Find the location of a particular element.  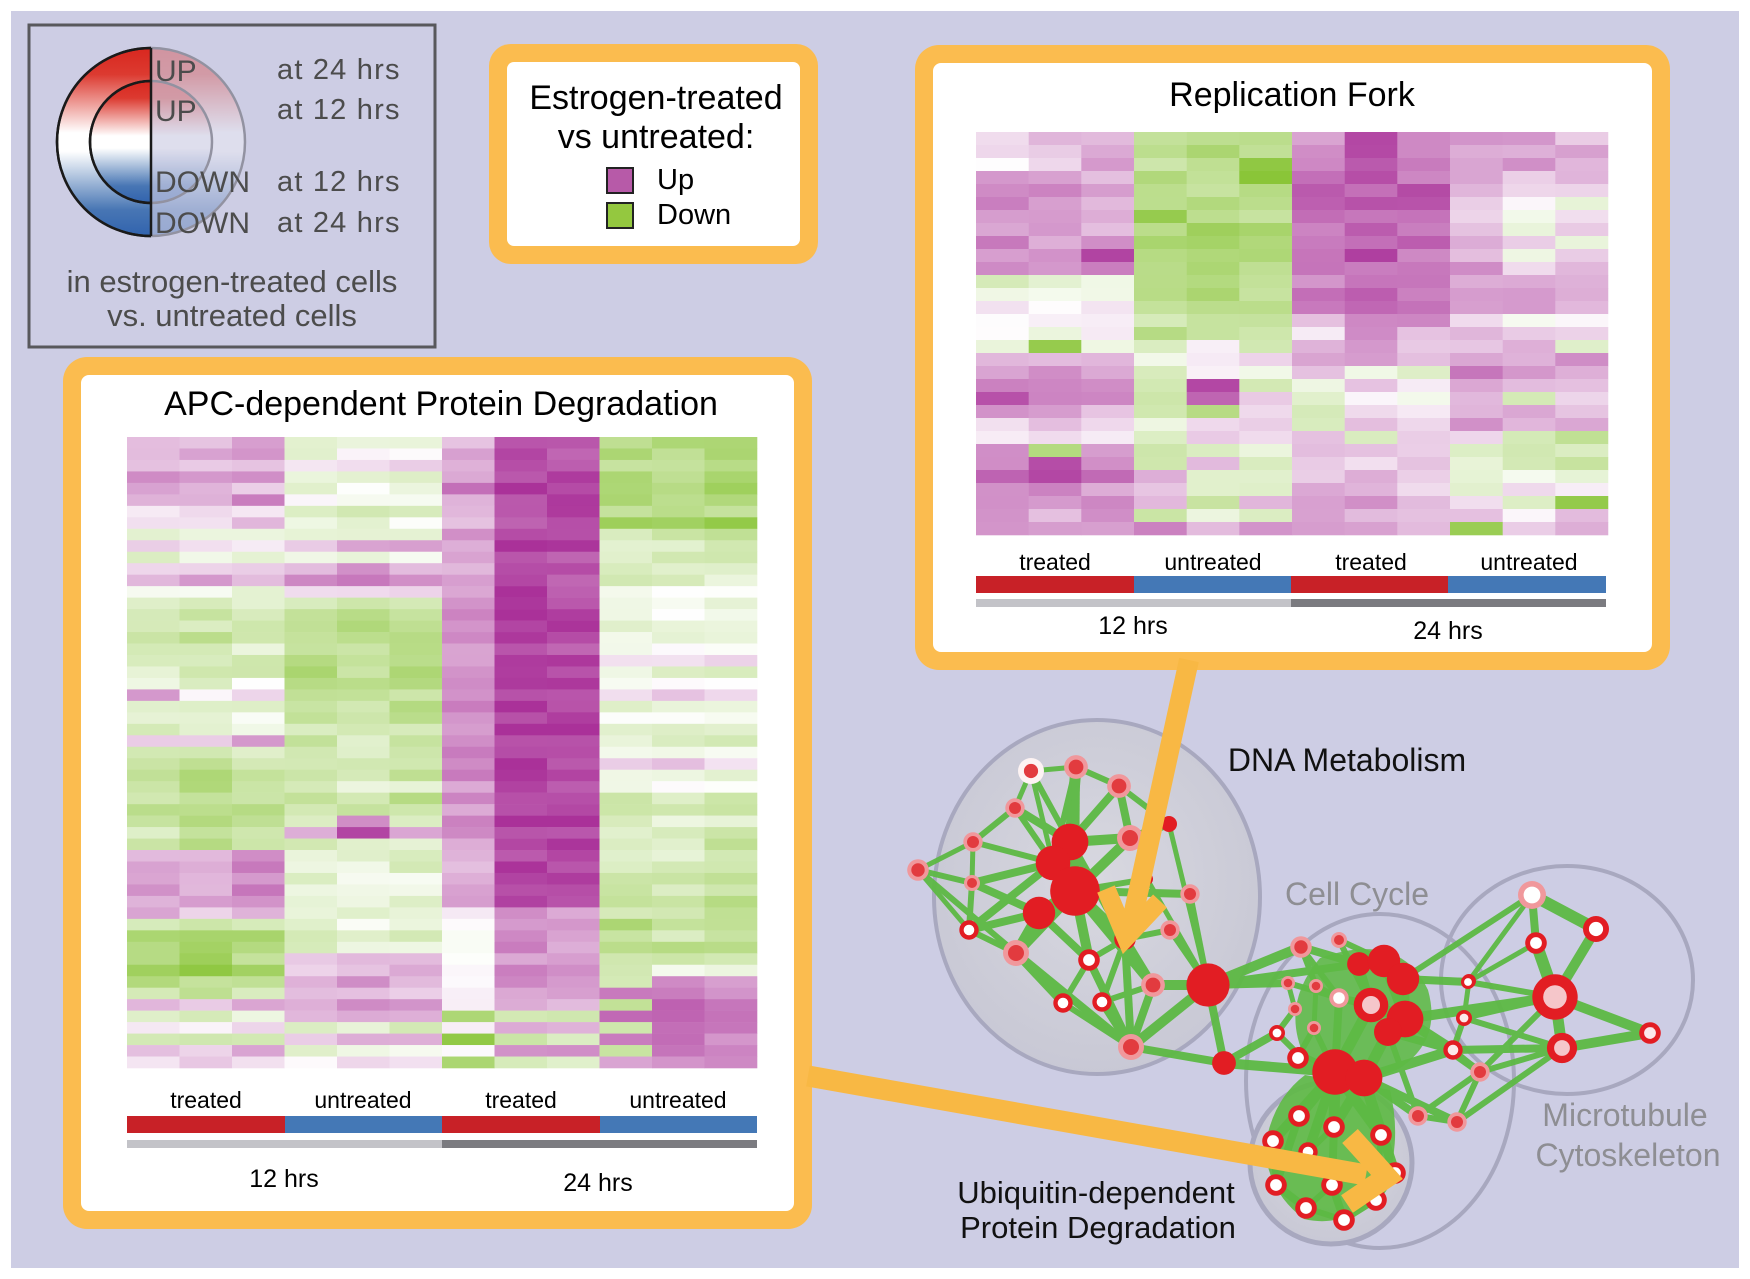

svg-text: Protein Degradation is located at coordinates (1098, 1227).